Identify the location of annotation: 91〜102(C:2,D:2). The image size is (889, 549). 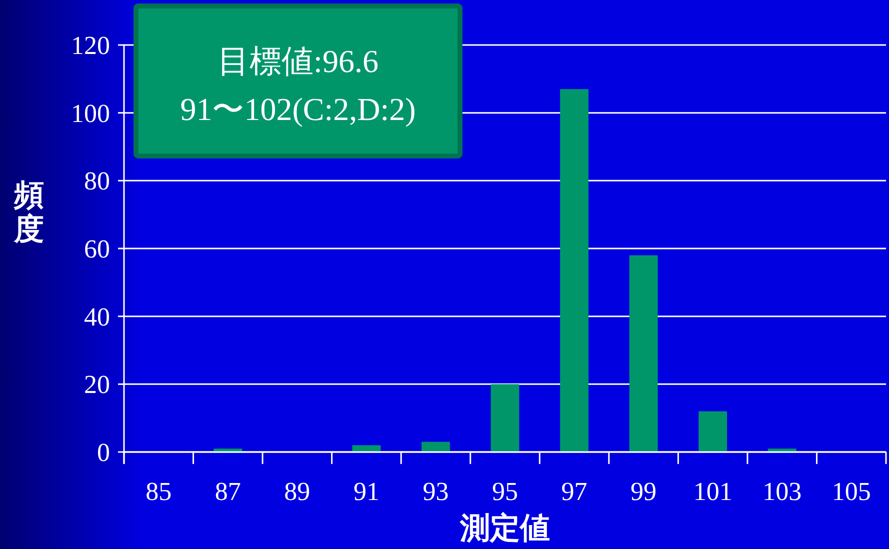
(298, 109).